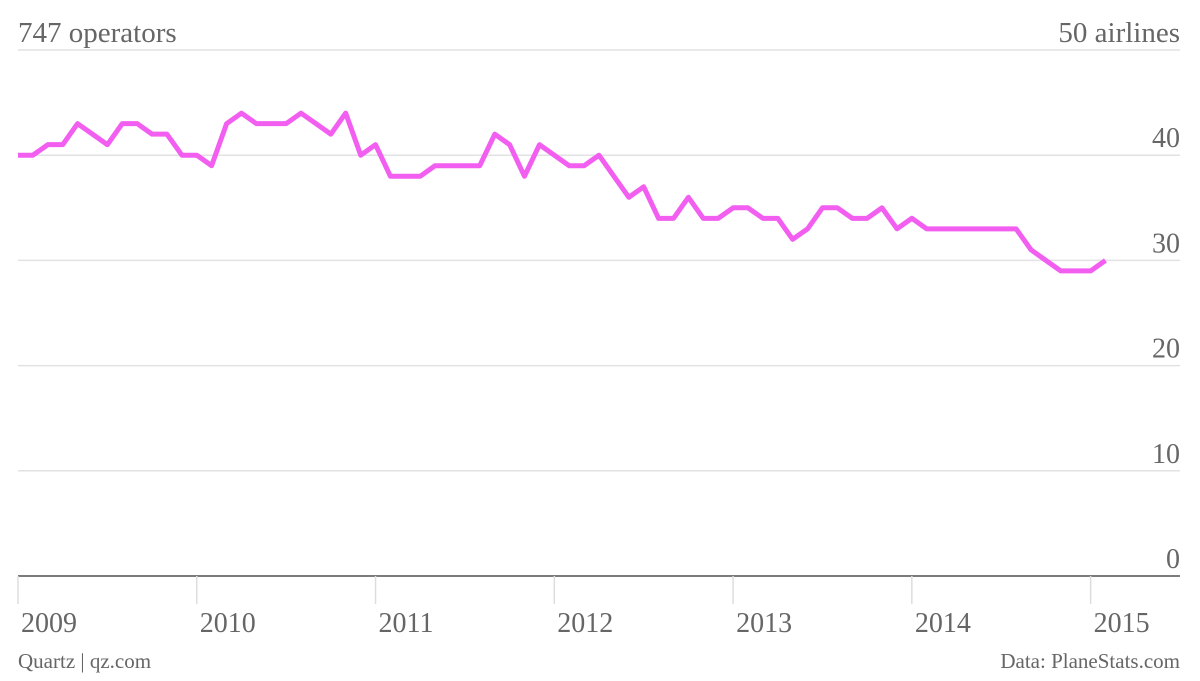  I want to click on y-tick-label: 10, so click(1166, 454).